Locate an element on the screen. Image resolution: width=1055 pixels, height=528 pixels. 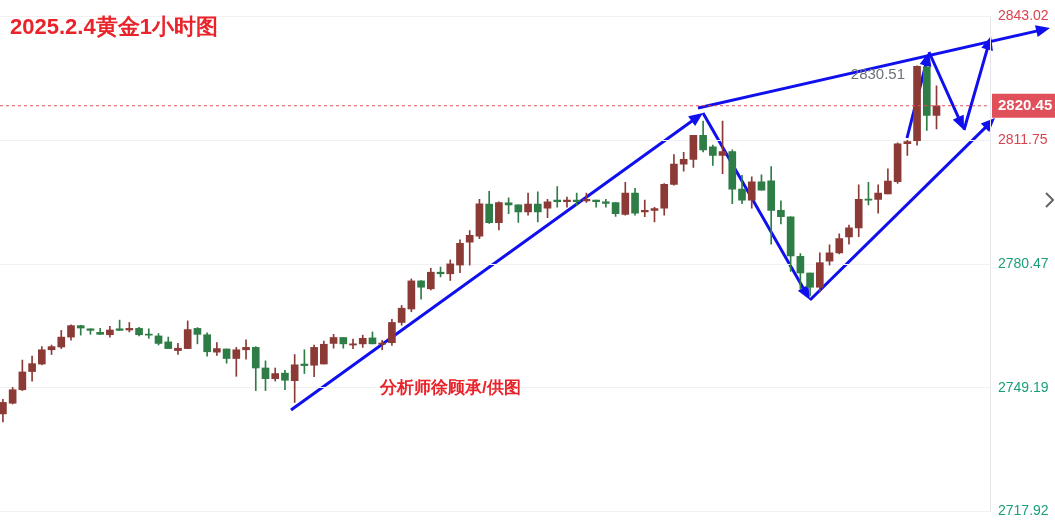
y-tick-label: 2843.02 is located at coordinates (1023, 15).